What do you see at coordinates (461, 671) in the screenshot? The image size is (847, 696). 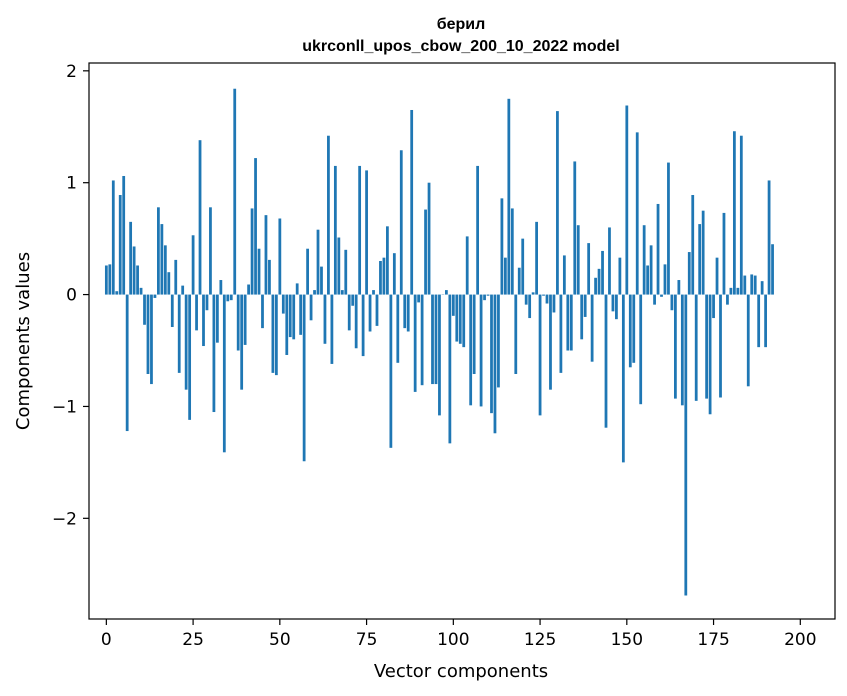 I see `x-axis-label: Vector components` at bounding box center [461, 671].